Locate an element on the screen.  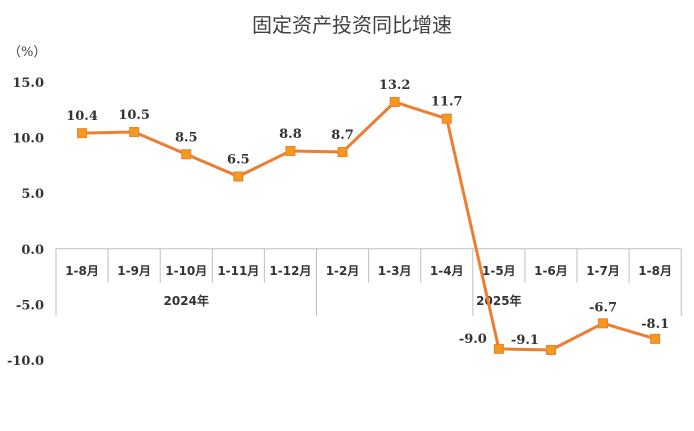
year-label: 2024年 is located at coordinates (186, 300).